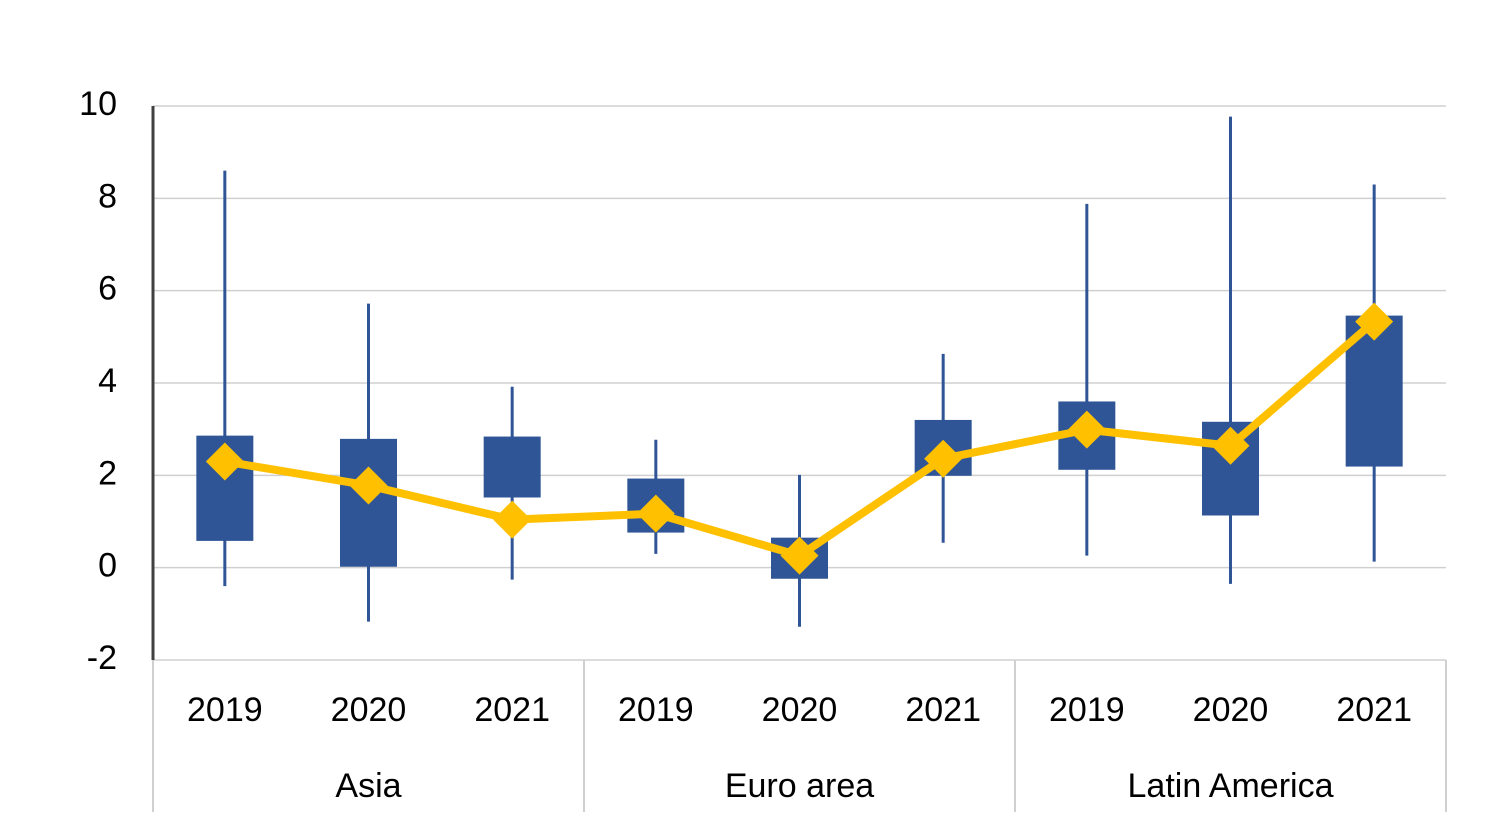 This screenshot has width=1486, height=828. Describe the element at coordinates (368, 786) in the screenshot. I see `group-label: Asia` at that location.